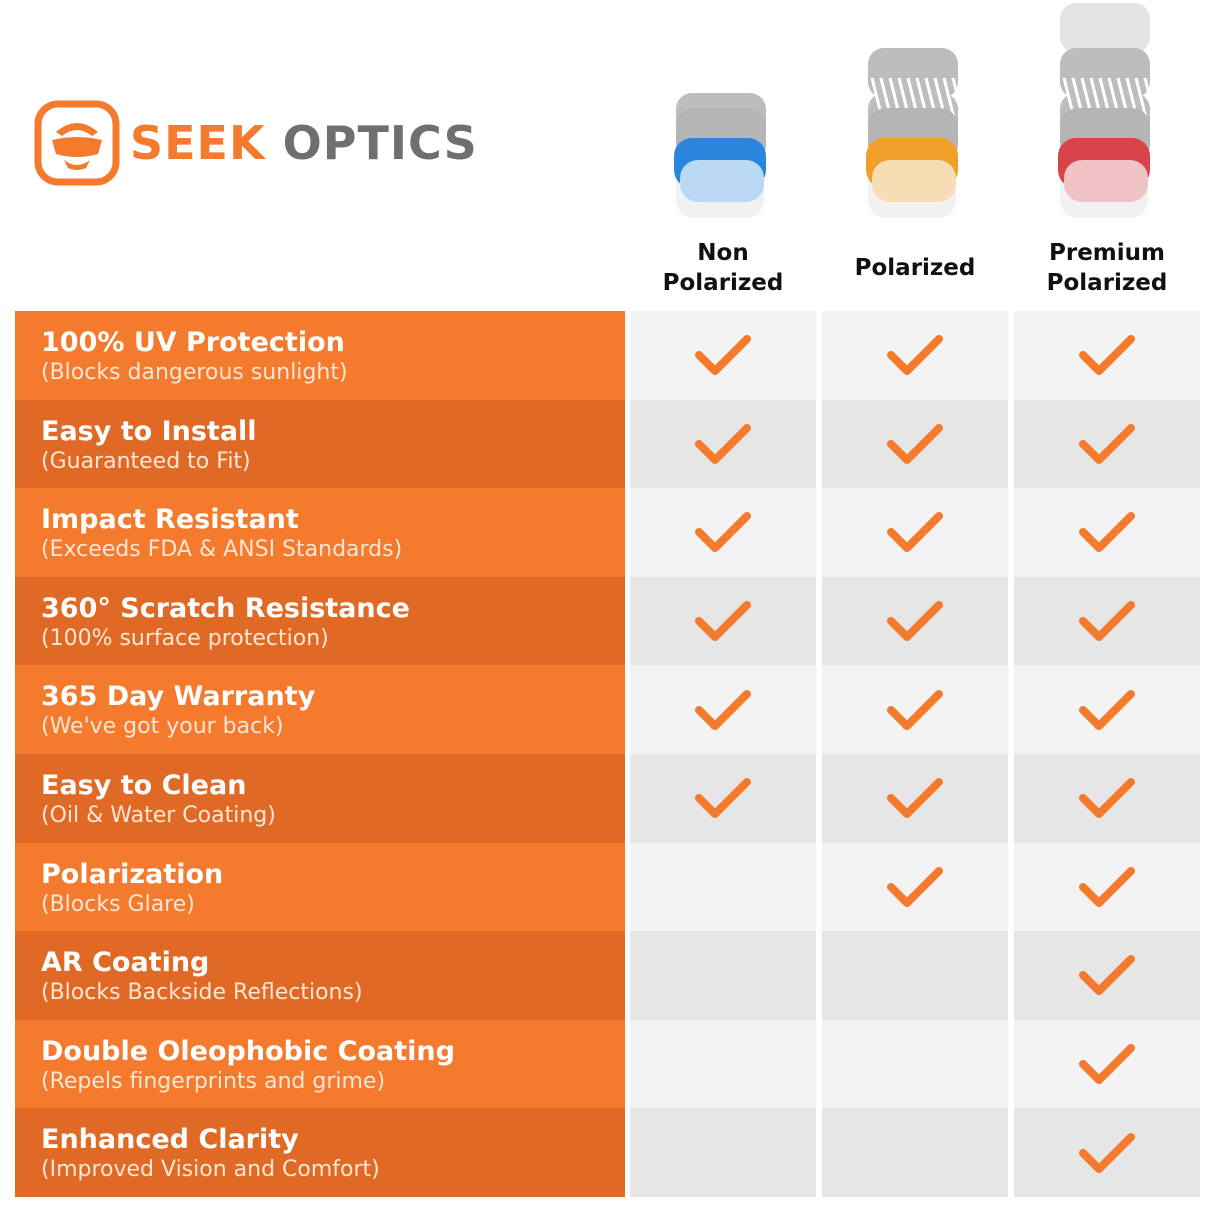 The width and height of the screenshot is (1214, 1214). I want to click on feature-cell: Easy to Clean (Oil & Water Coating), so click(320, 798).